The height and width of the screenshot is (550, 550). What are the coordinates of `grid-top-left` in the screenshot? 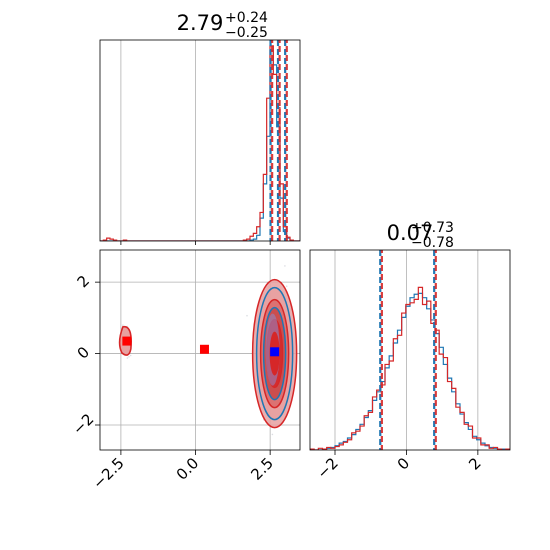 It's located at (195, 140).